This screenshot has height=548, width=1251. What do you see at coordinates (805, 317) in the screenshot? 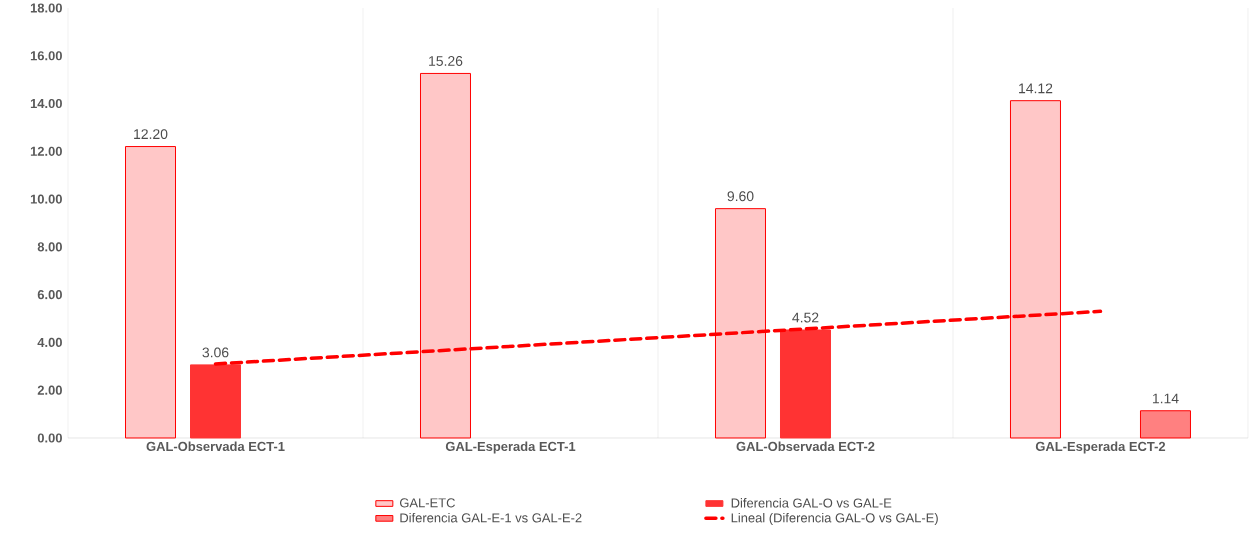
I see `data-label: 4.52` at bounding box center [805, 317].